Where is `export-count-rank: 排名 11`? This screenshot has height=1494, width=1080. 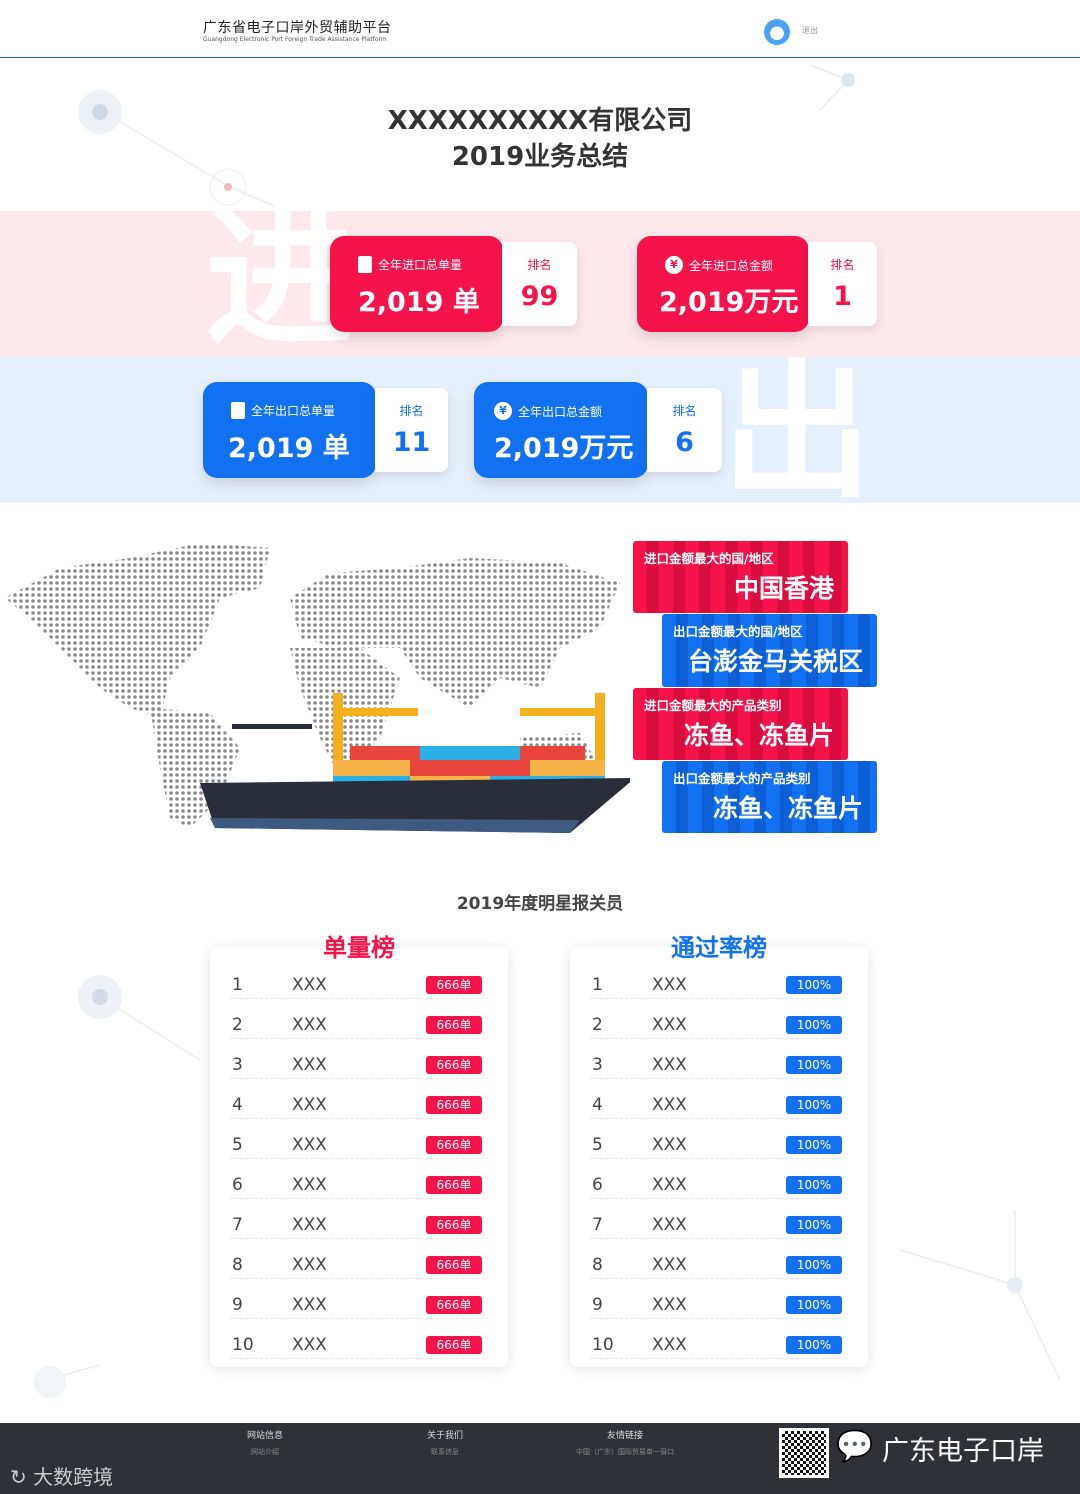
export-count-rank: 排名 11 is located at coordinates (411, 430).